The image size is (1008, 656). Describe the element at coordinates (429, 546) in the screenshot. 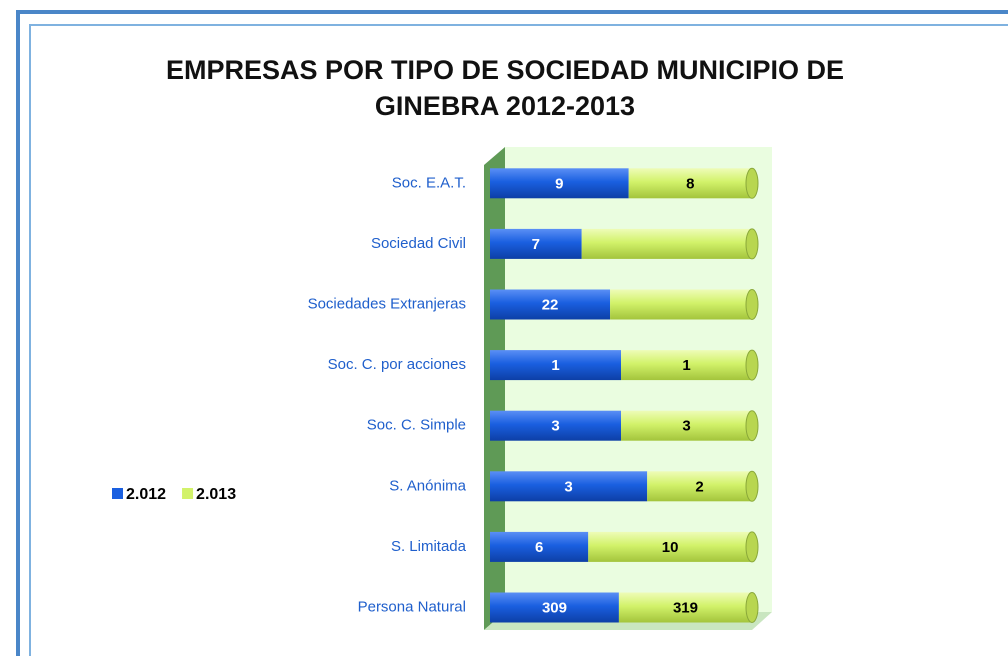

I see `category-label: S. Limitada` at that location.